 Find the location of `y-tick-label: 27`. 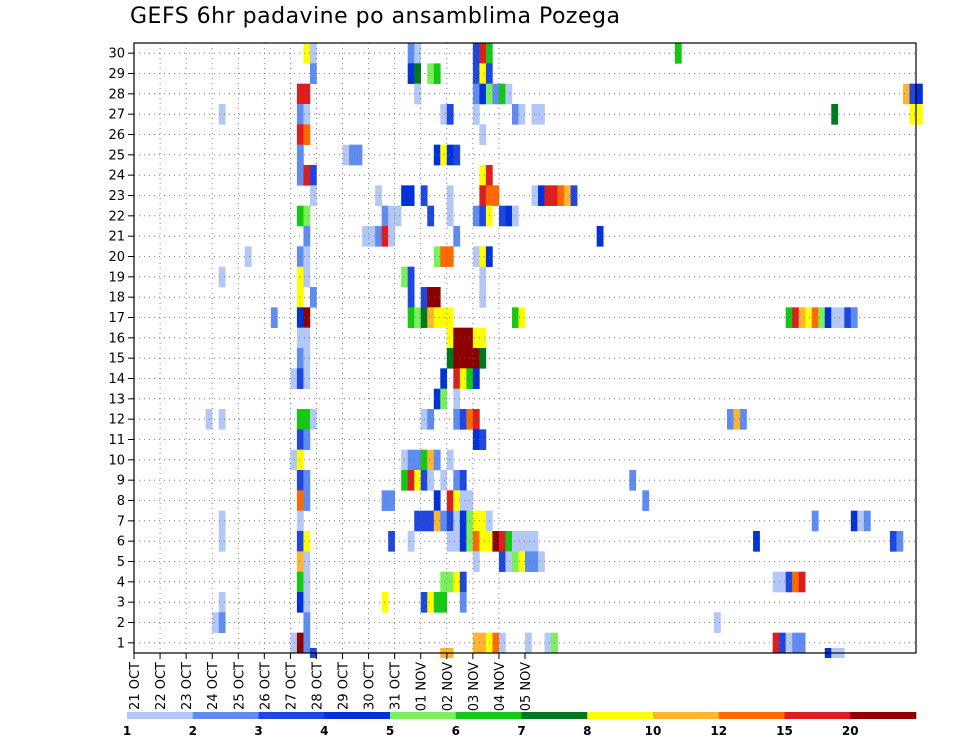

y-tick-label: 27 is located at coordinates (116, 115).